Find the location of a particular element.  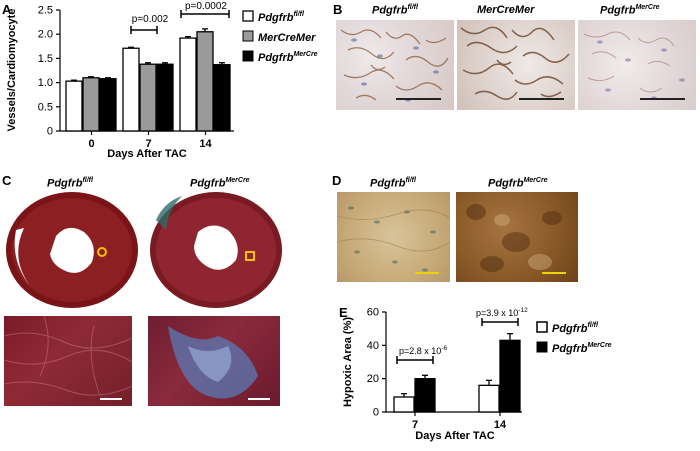

chart-e-ytick-label: 60 is located at coordinates (373, 313).